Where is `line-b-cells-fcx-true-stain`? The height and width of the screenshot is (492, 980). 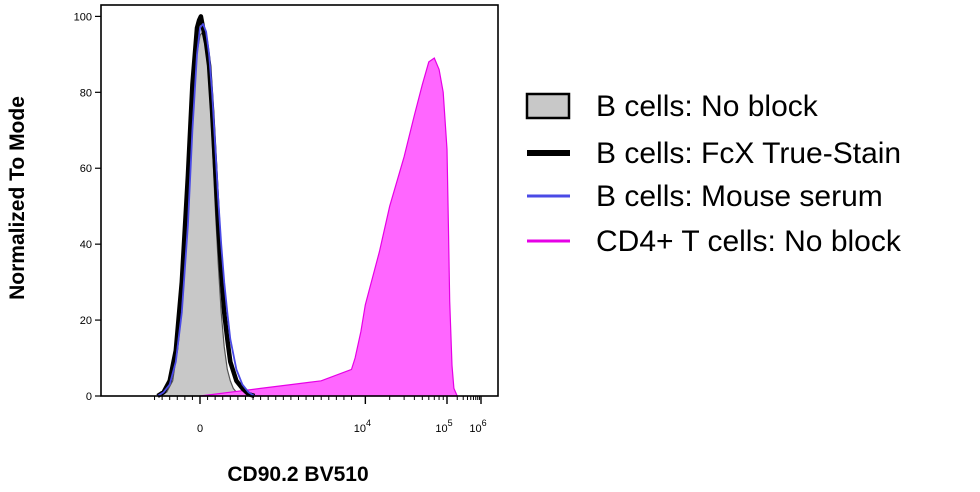 line-b-cells-fcx-true-stain is located at coordinates (206, 206).